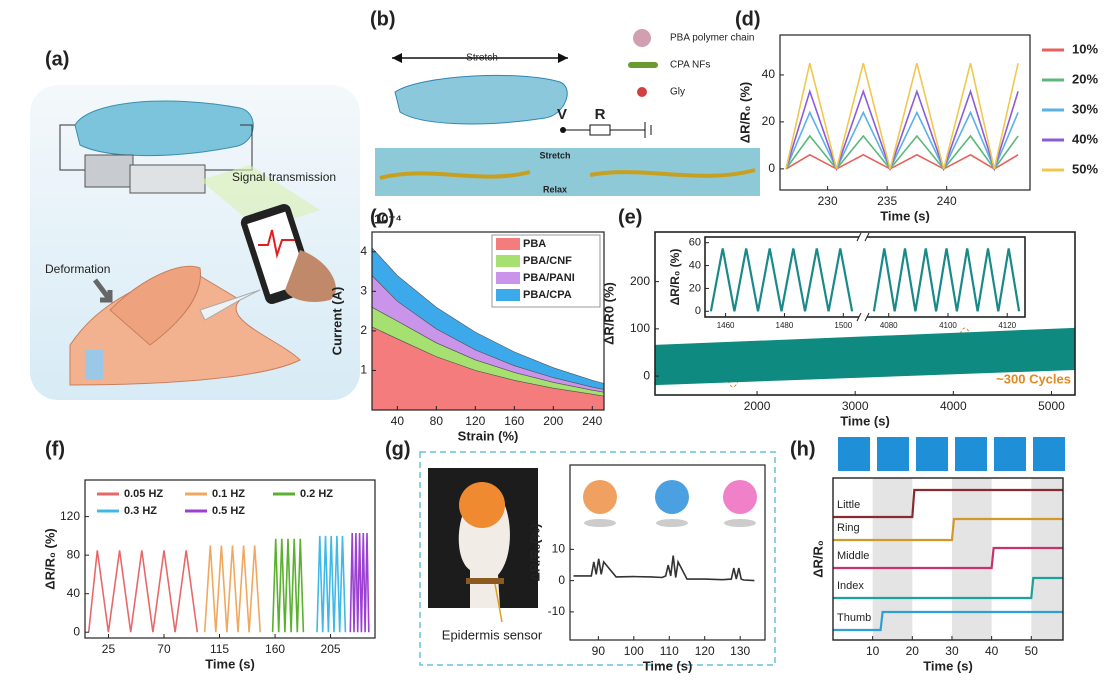  I want to click on x-tick-label: 5000, so click(1051, 406).